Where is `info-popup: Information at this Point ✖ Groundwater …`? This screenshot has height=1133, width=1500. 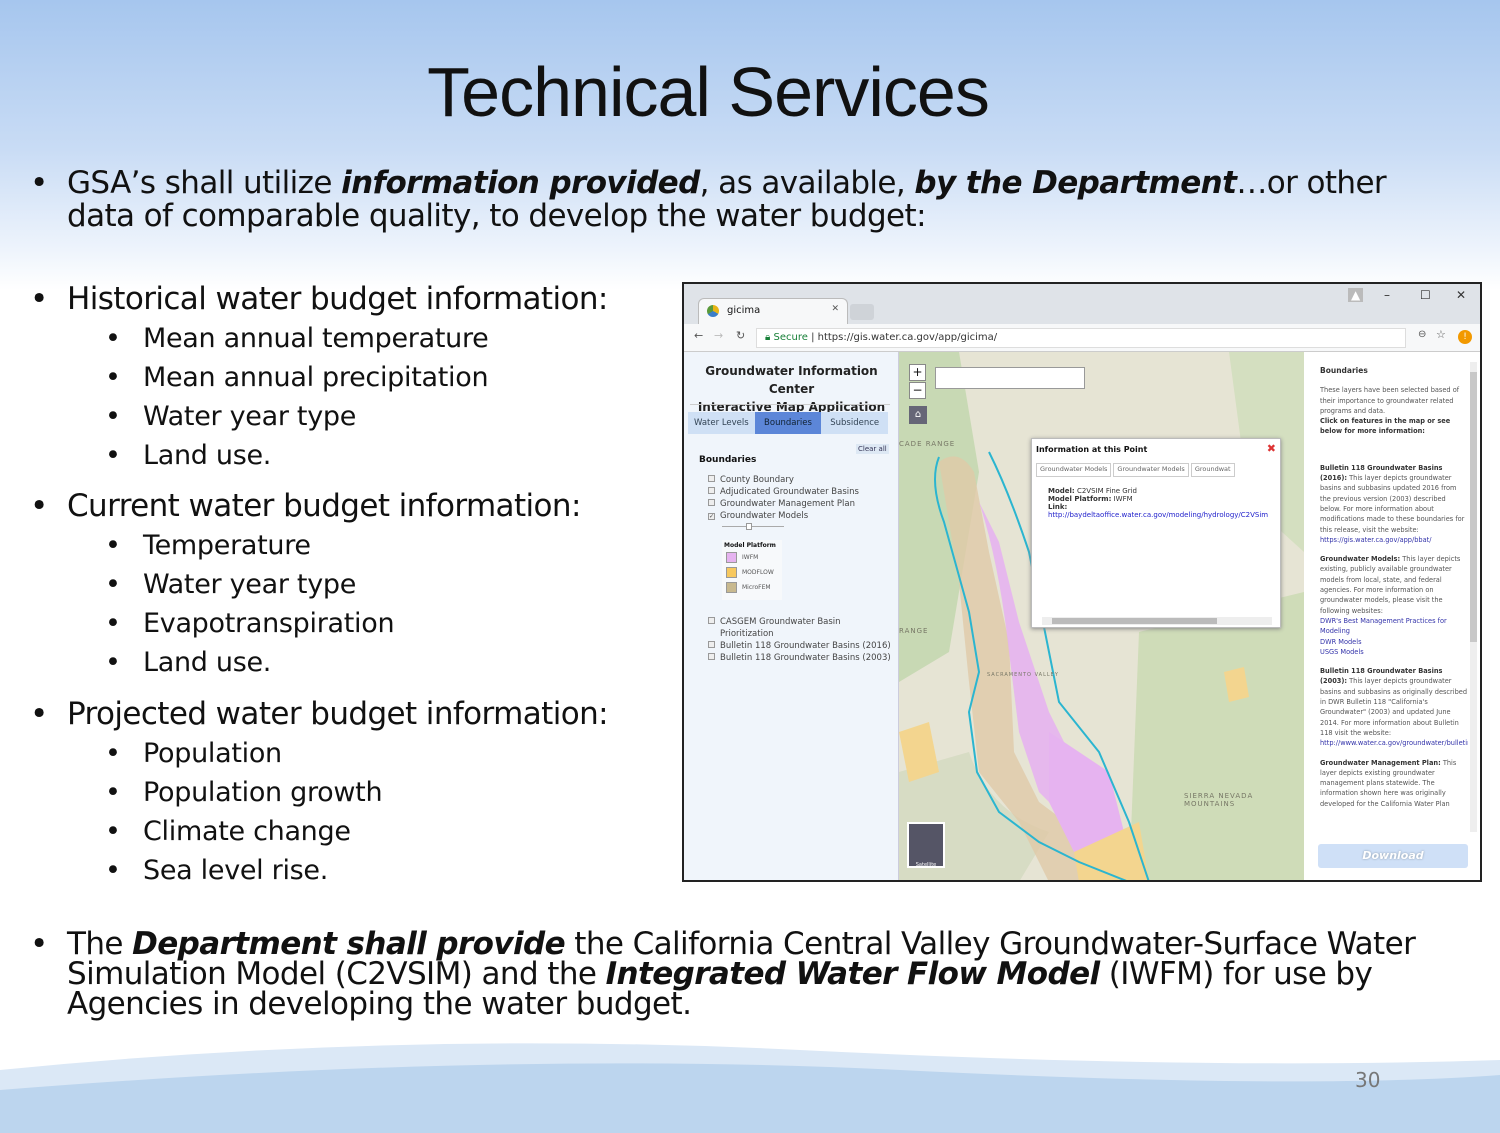 info-popup: Information at this Point ✖ Groundwater … is located at coordinates (1156, 533).